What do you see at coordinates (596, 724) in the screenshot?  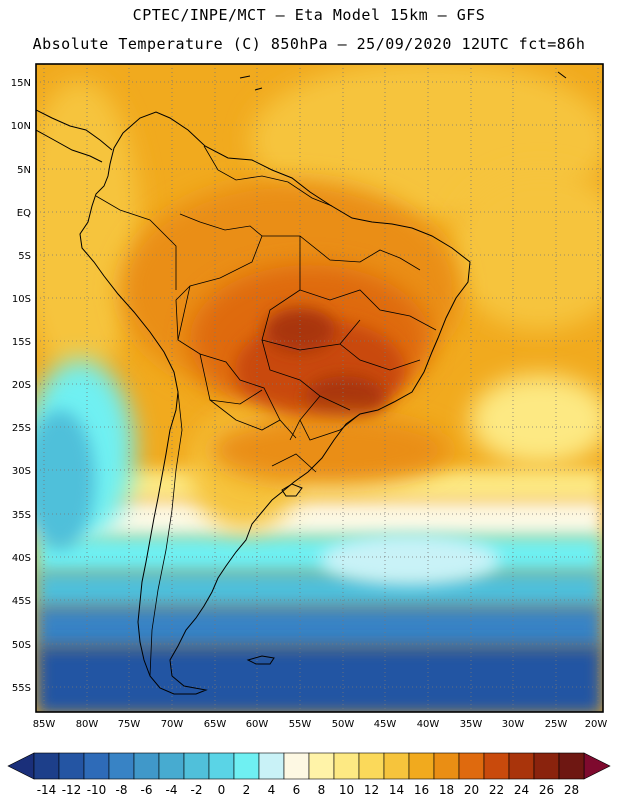 I see `lon-label-20w: 20W` at bounding box center [596, 724].